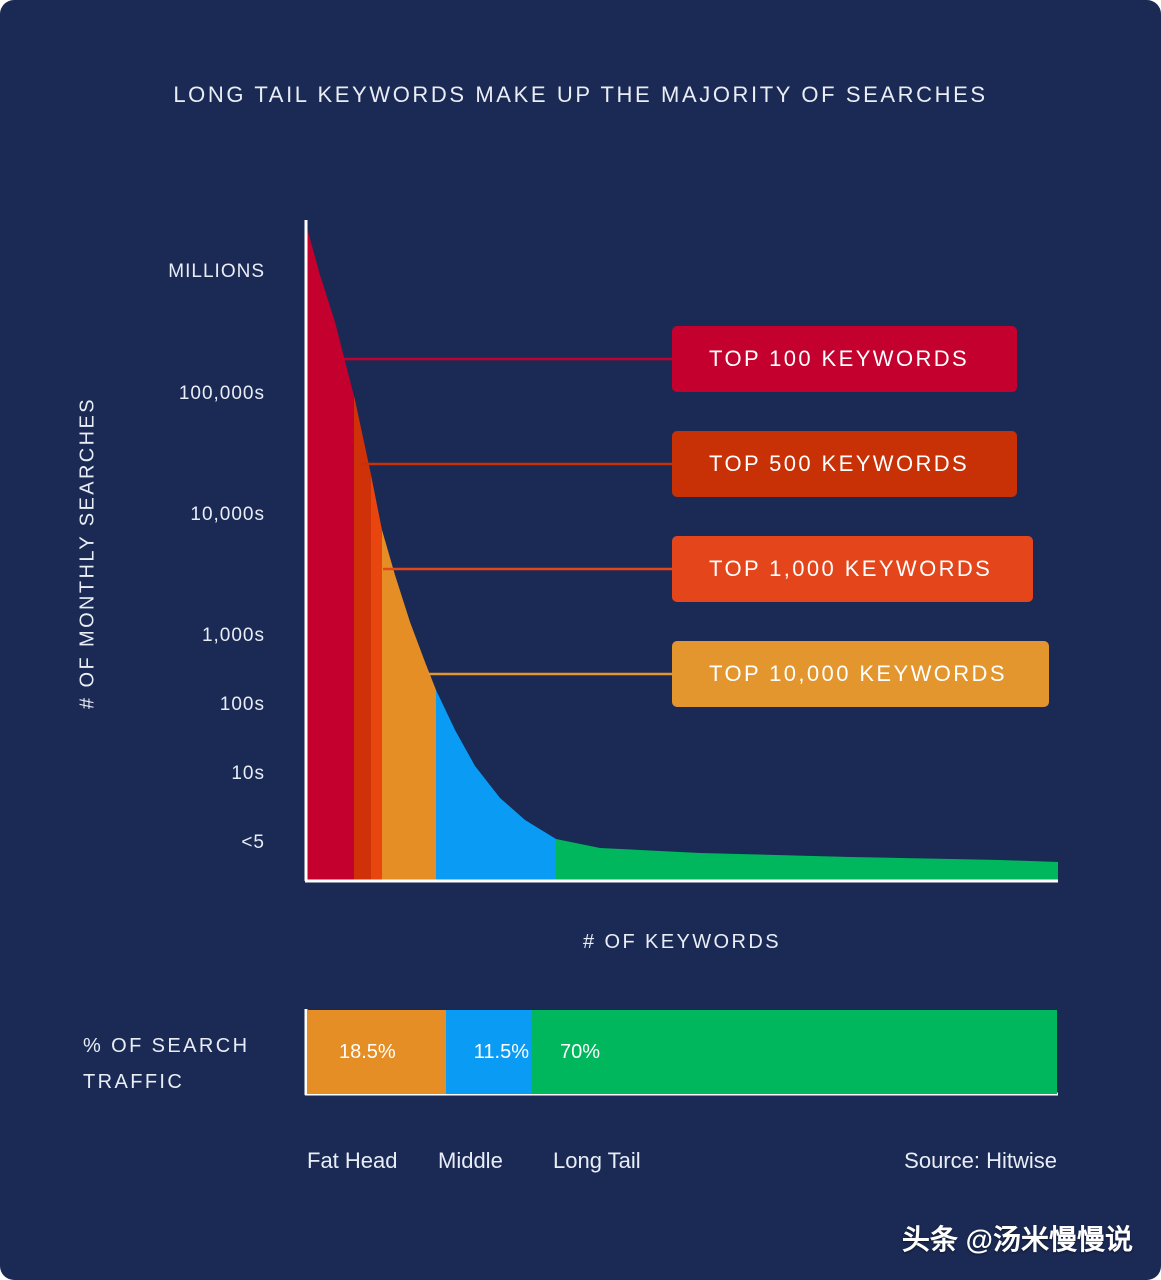  What do you see at coordinates (221, 393) in the screenshot?
I see `y-tick-label: 100,000s` at bounding box center [221, 393].